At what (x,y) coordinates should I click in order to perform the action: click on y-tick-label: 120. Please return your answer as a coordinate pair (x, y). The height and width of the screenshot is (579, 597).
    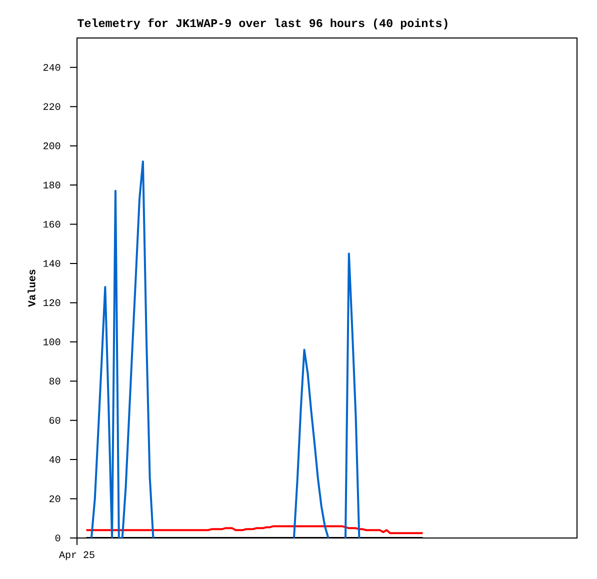
    Looking at the image, I should click on (52, 302).